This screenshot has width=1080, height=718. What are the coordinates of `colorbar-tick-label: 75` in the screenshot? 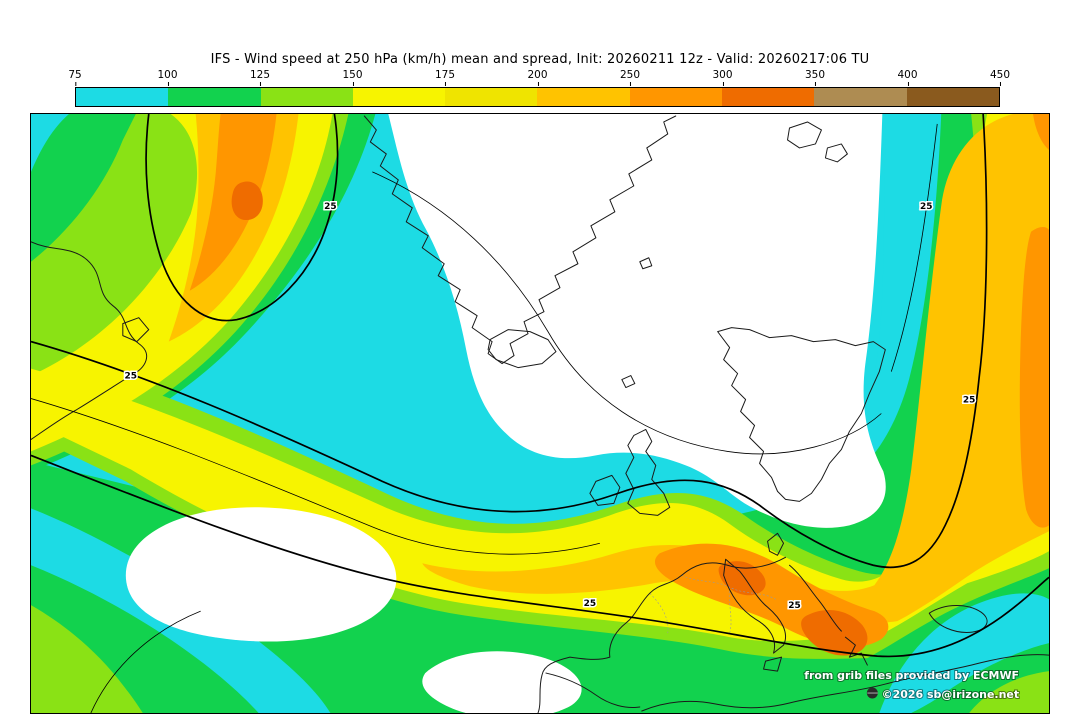 It's located at (75, 77).